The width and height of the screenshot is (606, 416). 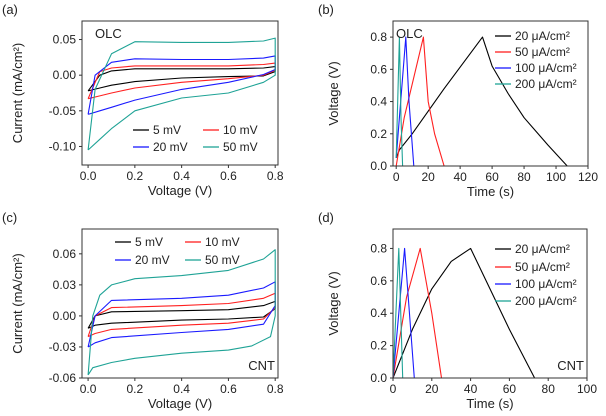 I want to click on panel-label: (d), so click(x=326, y=217).